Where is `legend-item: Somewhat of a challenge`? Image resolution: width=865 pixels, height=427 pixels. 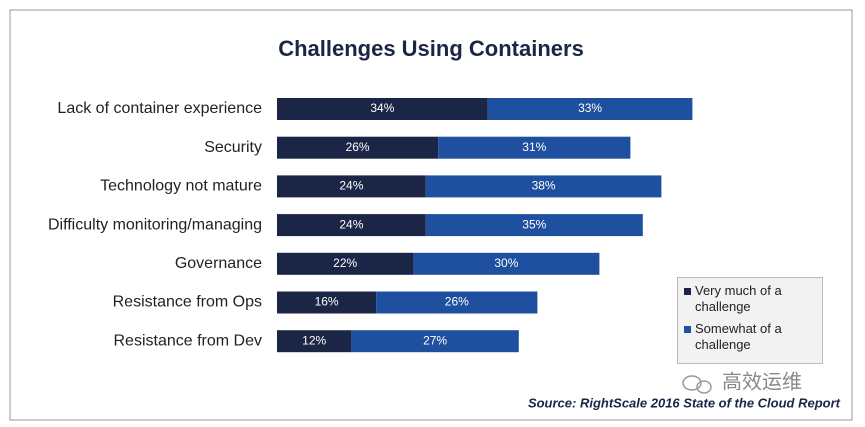
legend-item: Somewhat of a challenge is located at coordinates (750, 337).